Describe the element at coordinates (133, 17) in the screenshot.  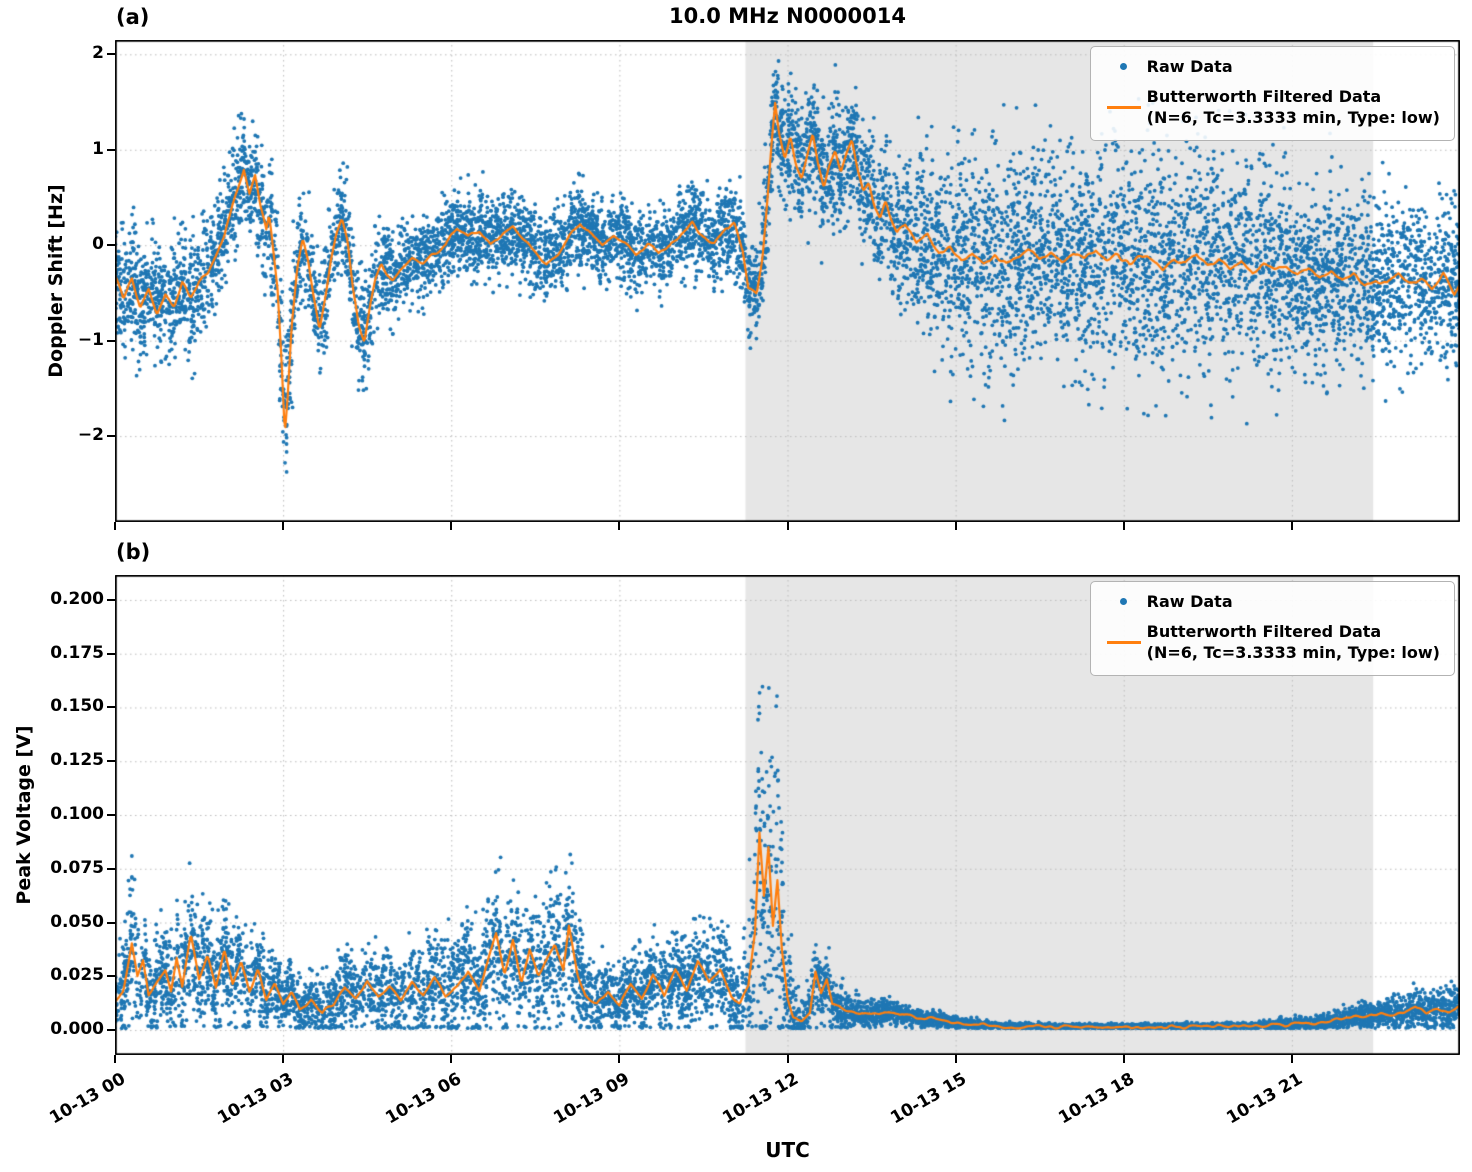
I see `panel-a-label: (a)` at that location.